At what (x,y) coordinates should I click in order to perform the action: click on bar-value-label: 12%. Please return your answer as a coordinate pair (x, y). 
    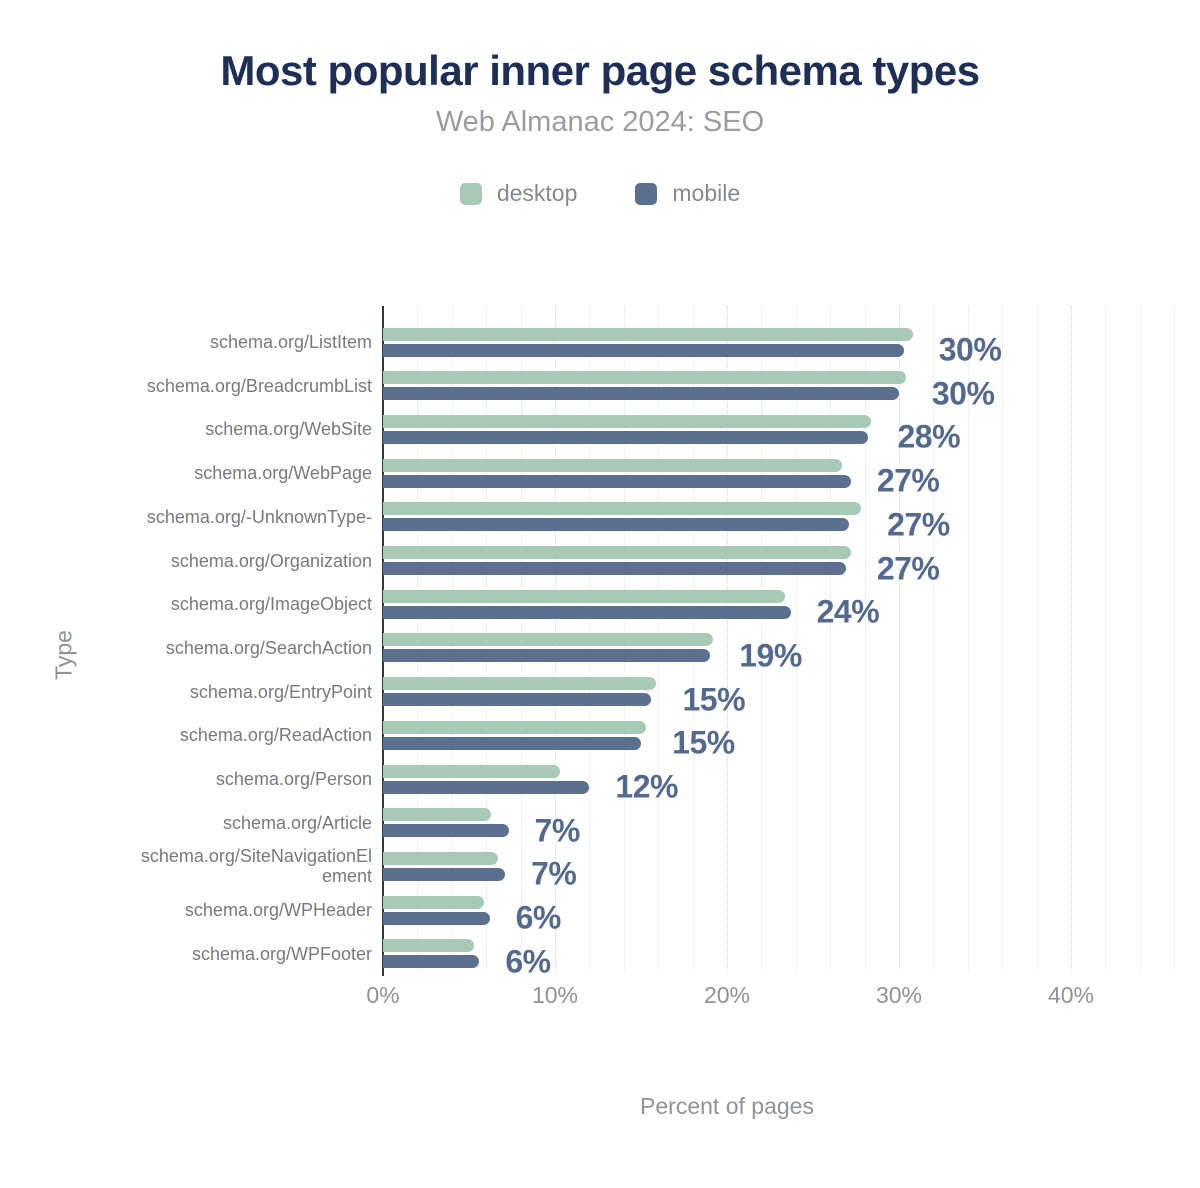
    Looking at the image, I should click on (646, 786).